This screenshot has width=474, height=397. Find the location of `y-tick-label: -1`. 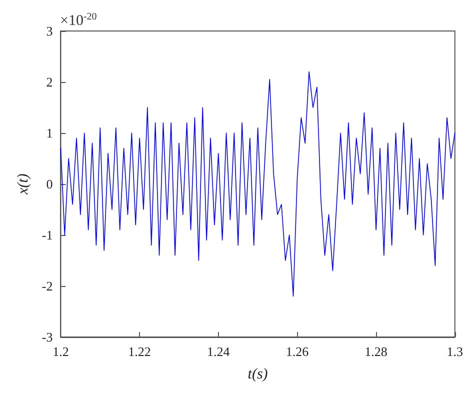

y-tick-label: -1 is located at coordinates (47, 235).